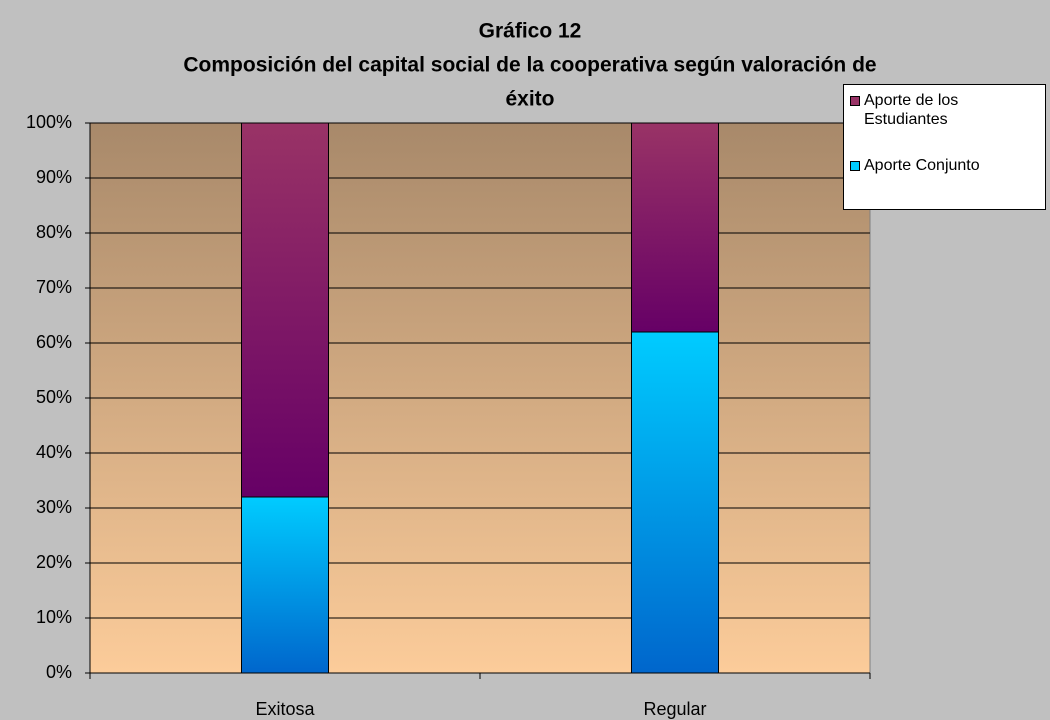  What do you see at coordinates (911, 110) in the screenshot?
I see `legend-label: Aporte de los Estudiantes` at bounding box center [911, 110].